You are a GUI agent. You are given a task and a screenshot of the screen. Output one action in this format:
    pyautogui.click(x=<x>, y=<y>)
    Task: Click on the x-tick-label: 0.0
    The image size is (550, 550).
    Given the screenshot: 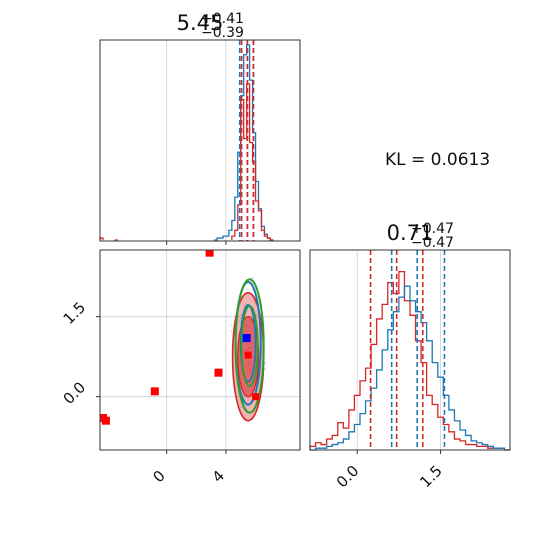 What is the action you would take?
    pyautogui.click(x=348, y=477)
    